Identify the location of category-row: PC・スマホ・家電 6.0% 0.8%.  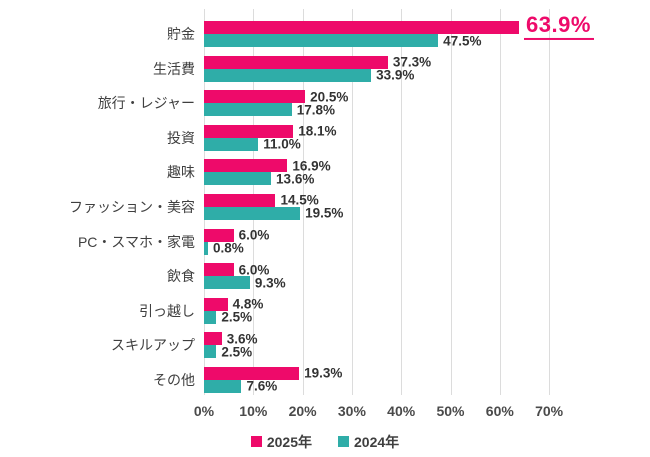
(325, 241).